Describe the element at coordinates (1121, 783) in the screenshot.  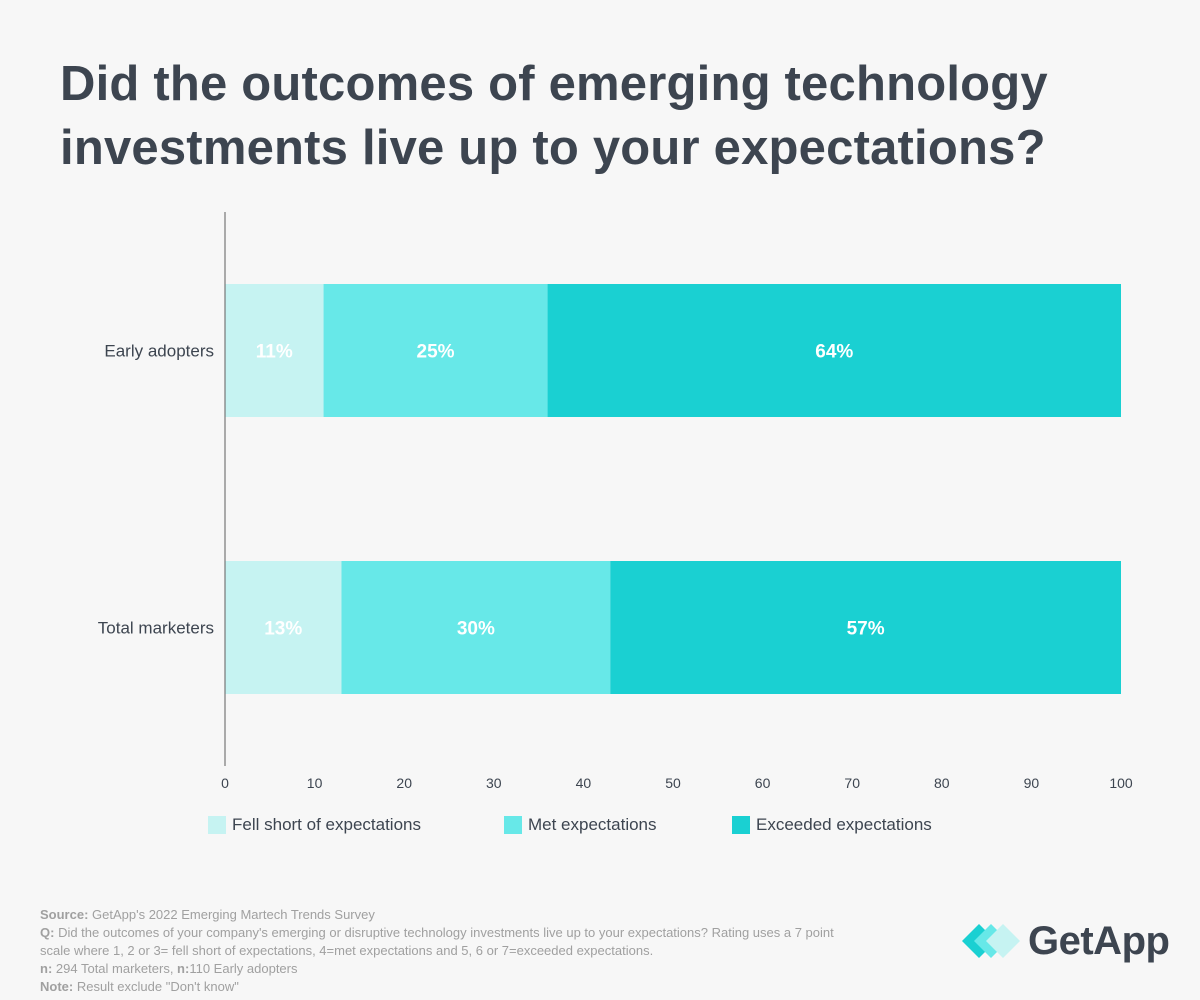
I see `x-tick-label-100: 100` at that location.